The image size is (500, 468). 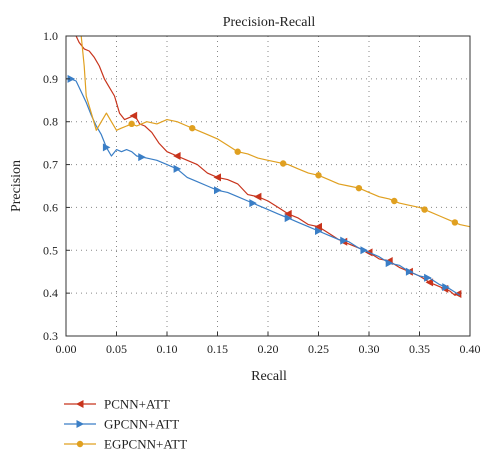 I want to click on x-axis-title: Recall, so click(x=269, y=376).